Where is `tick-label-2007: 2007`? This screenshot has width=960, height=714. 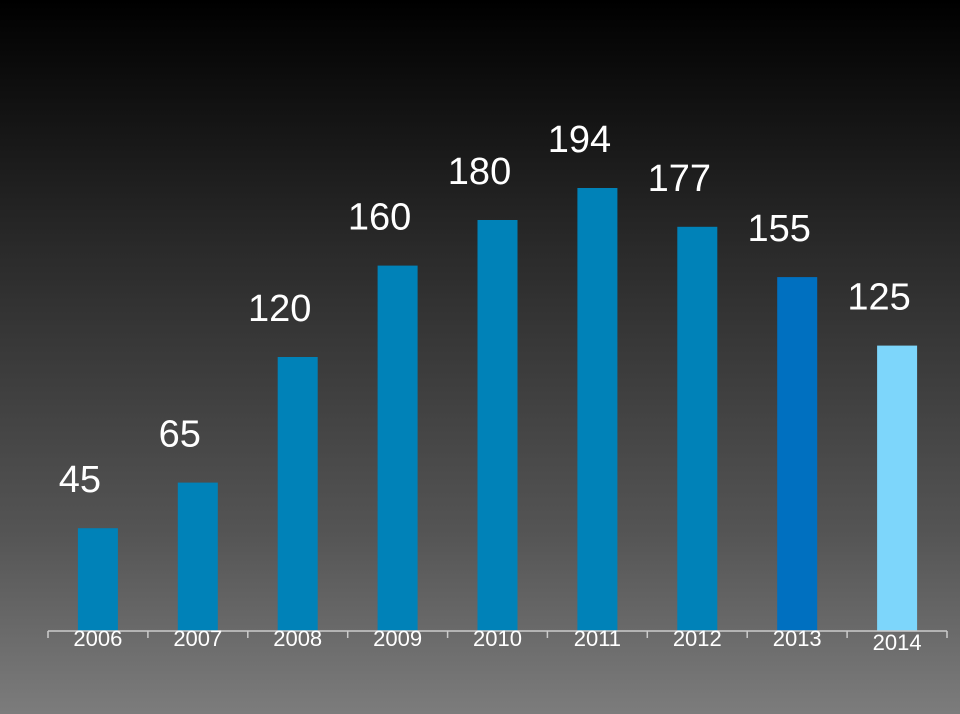
tick-label-2007: 2007 is located at coordinates (197, 638).